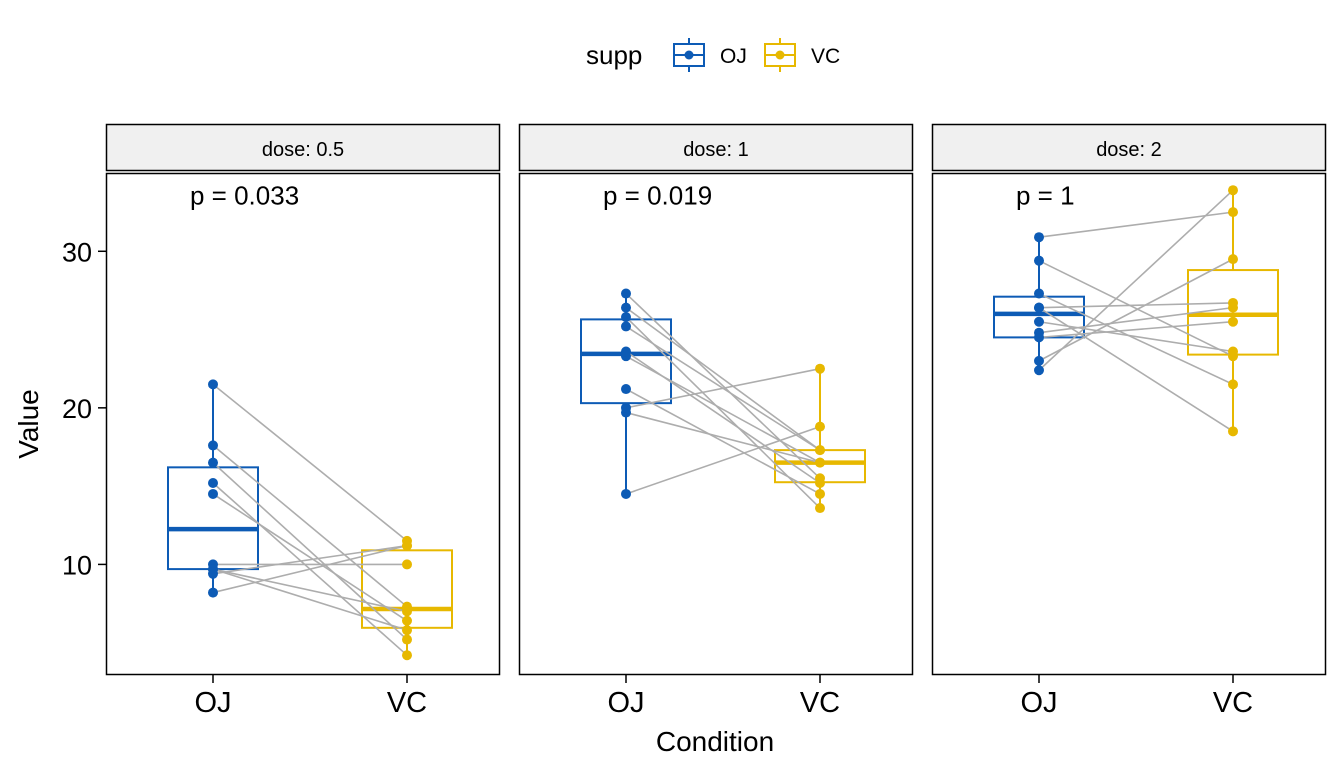 This screenshot has width=1344, height=768. I want to click on y-axis: 10 20 30, so click(84, 408).